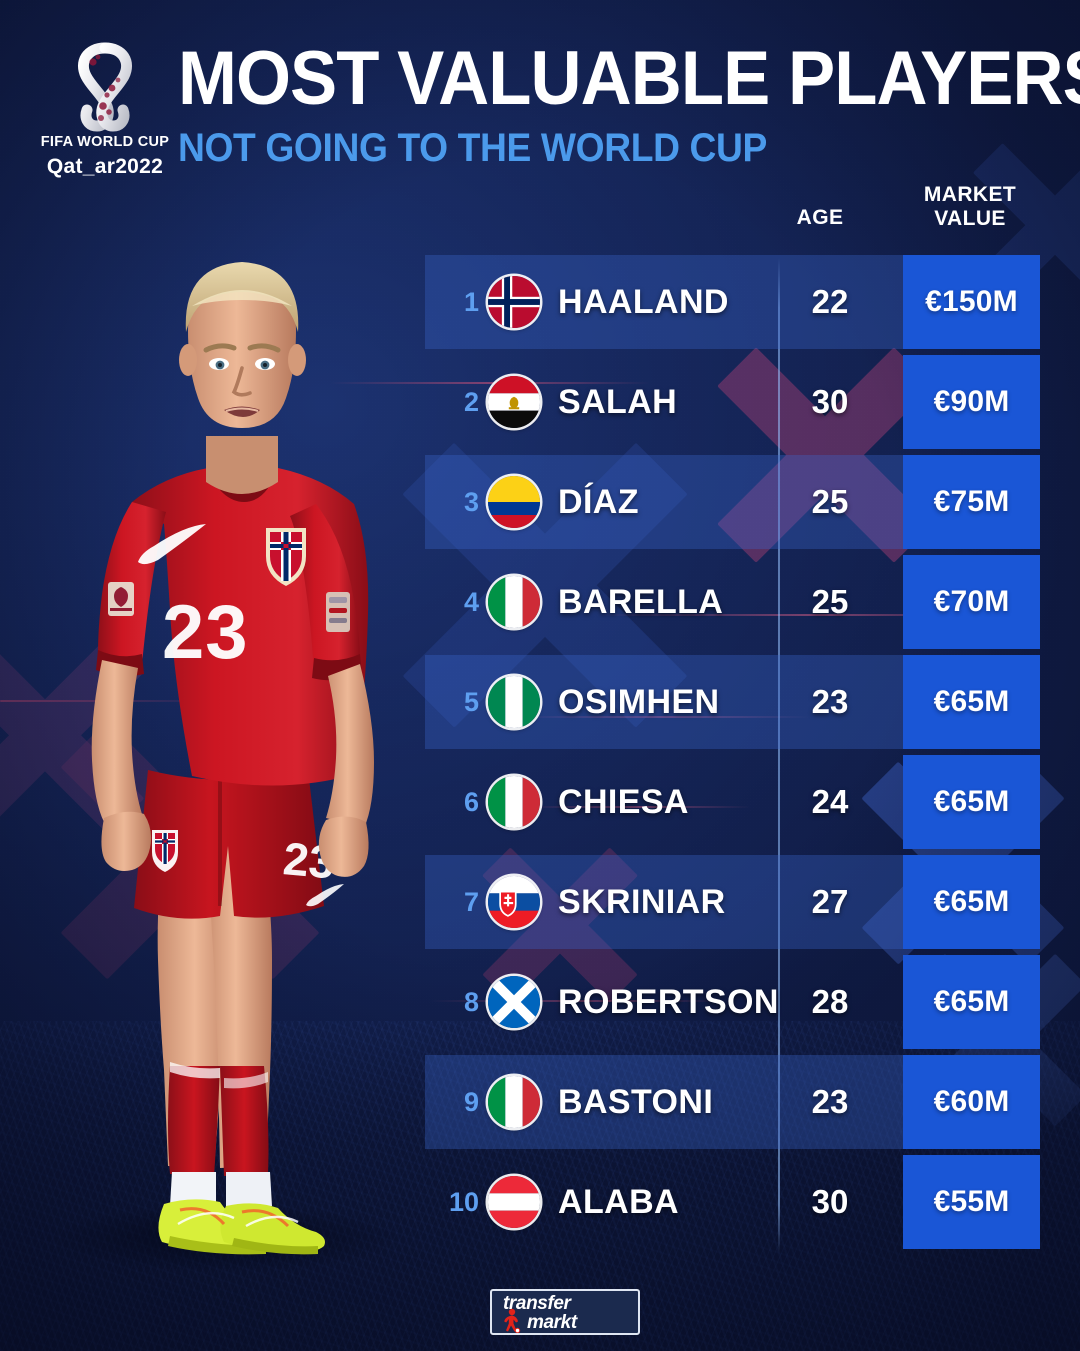 This screenshot has width=1080, height=1351. I want to click on rank-number: 8, so click(471, 1001).